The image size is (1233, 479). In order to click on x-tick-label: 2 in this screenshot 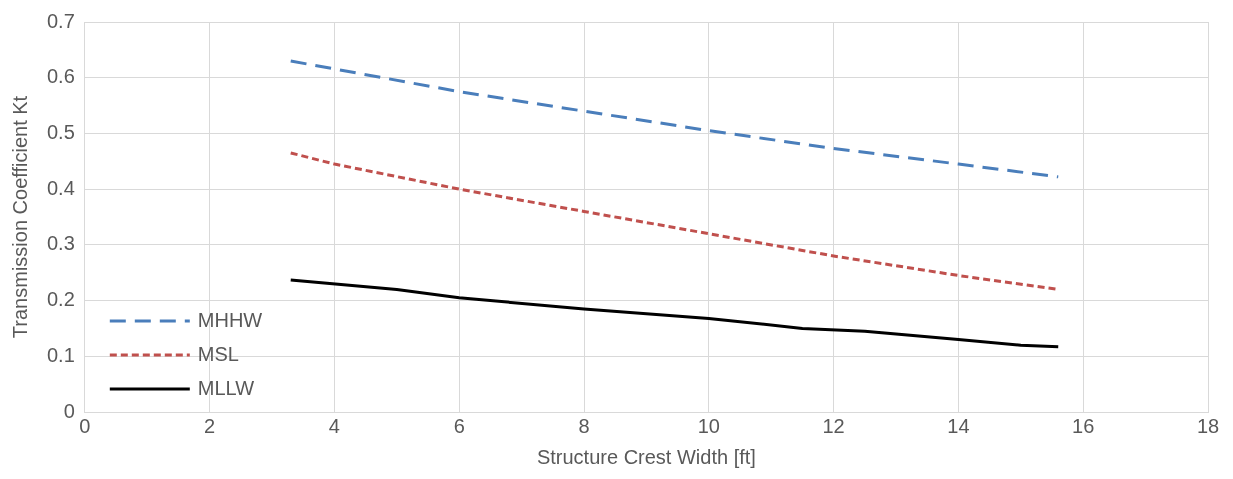, I will do `click(210, 425)`.